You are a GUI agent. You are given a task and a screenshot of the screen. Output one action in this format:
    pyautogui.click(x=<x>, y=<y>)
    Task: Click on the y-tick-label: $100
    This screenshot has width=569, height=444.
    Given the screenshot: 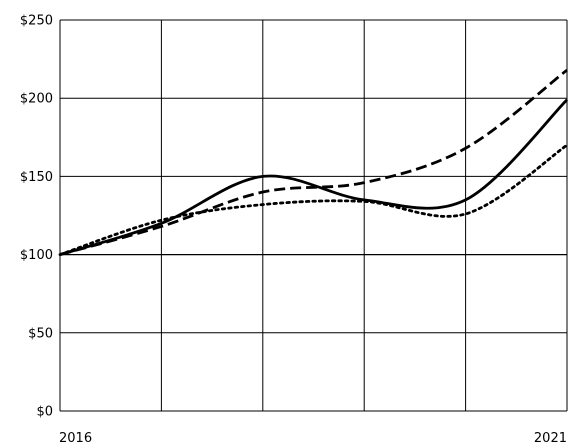 What is the action you would take?
    pyautogui.click(x=36, y=255)
    